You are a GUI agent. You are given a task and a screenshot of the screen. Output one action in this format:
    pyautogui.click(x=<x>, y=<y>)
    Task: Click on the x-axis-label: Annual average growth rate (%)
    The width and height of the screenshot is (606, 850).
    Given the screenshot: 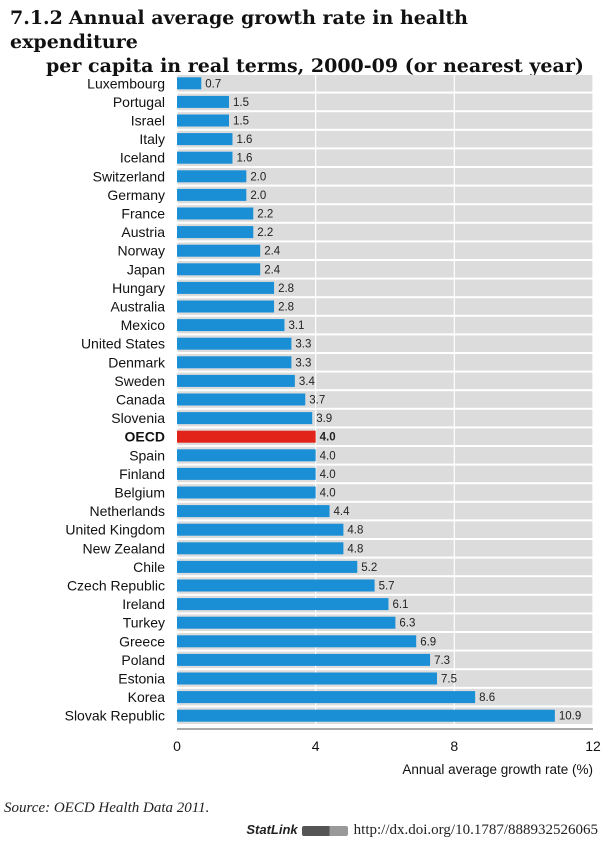 What is the action you would take?
    pyautogui.click(x=497, y=769)
    